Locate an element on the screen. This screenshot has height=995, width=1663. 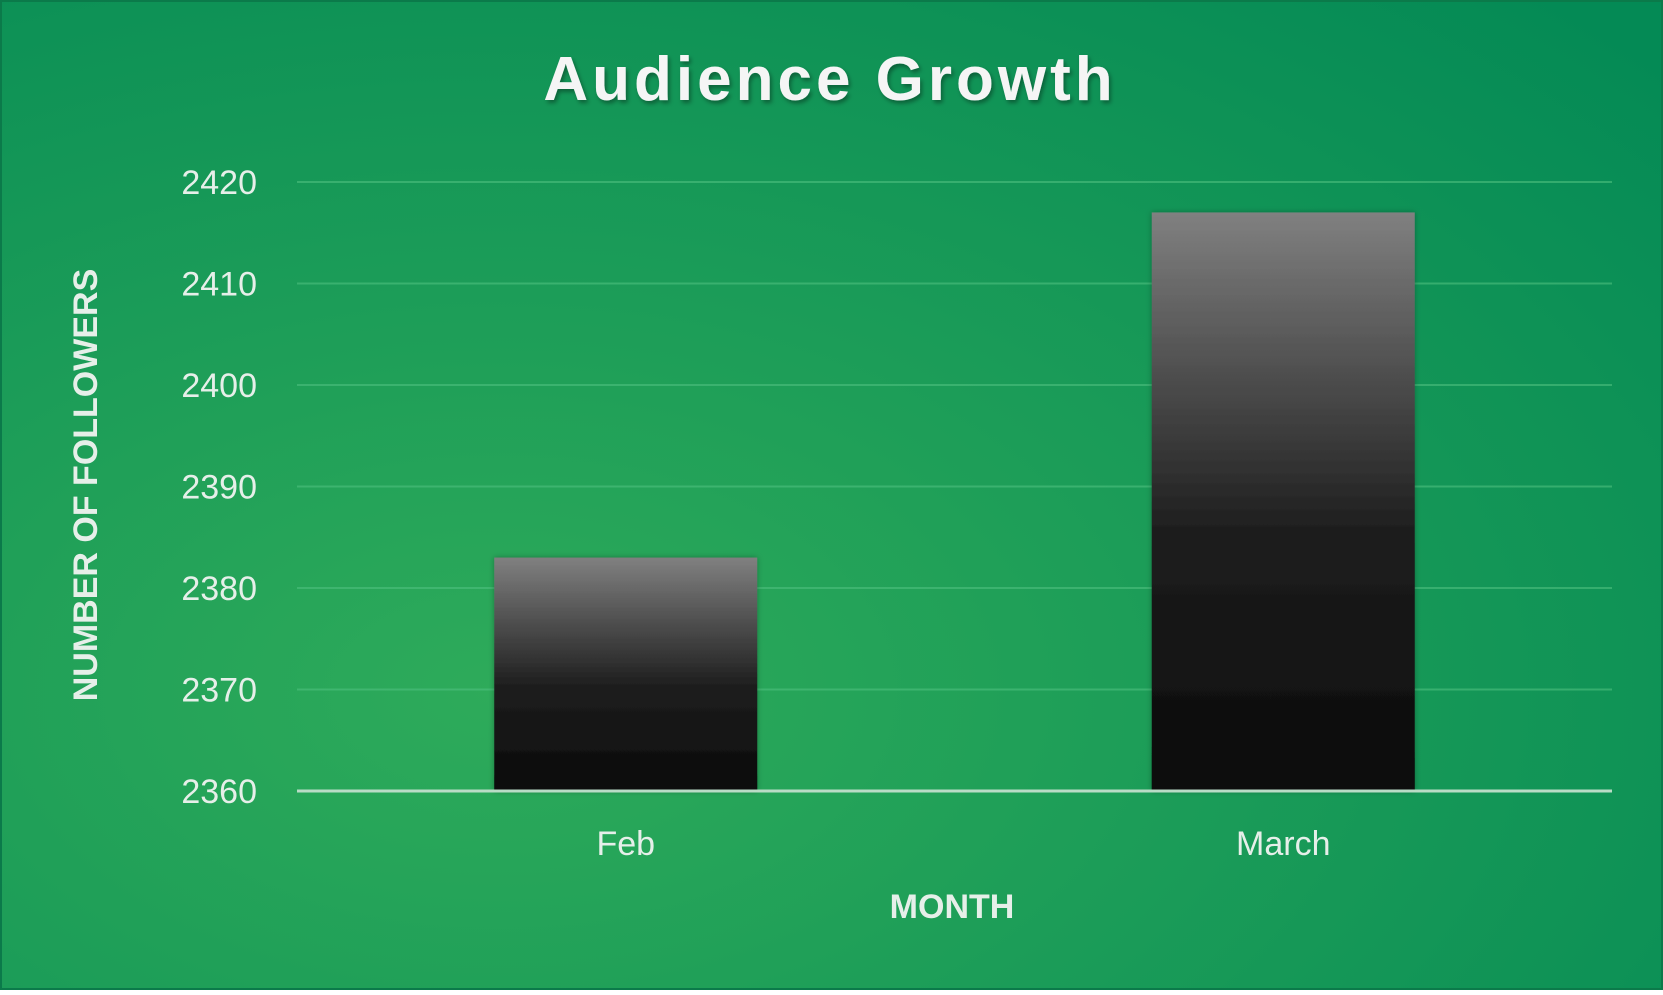
bar-march is located at coordinates (1283, 501).